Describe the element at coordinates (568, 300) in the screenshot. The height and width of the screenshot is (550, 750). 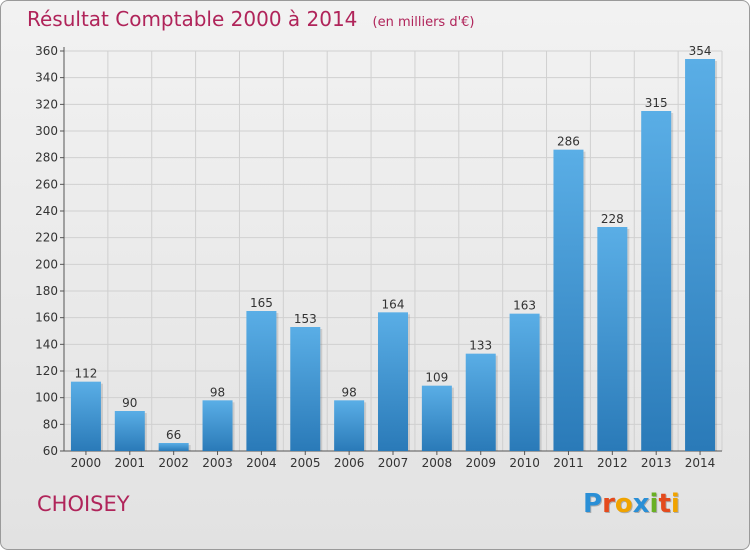
I see `bar-2011` at that location.